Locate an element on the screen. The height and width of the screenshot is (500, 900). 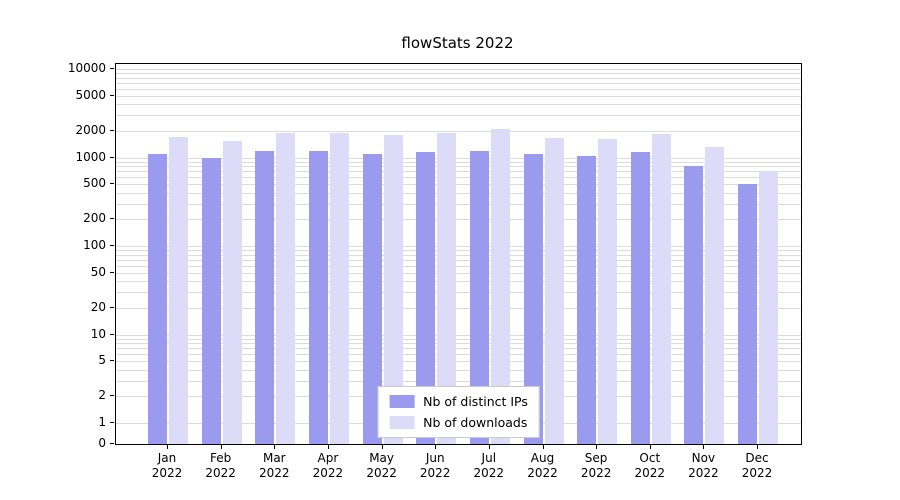
bar-feb-2022-distinct-ips is located at coordinates (211, 300).